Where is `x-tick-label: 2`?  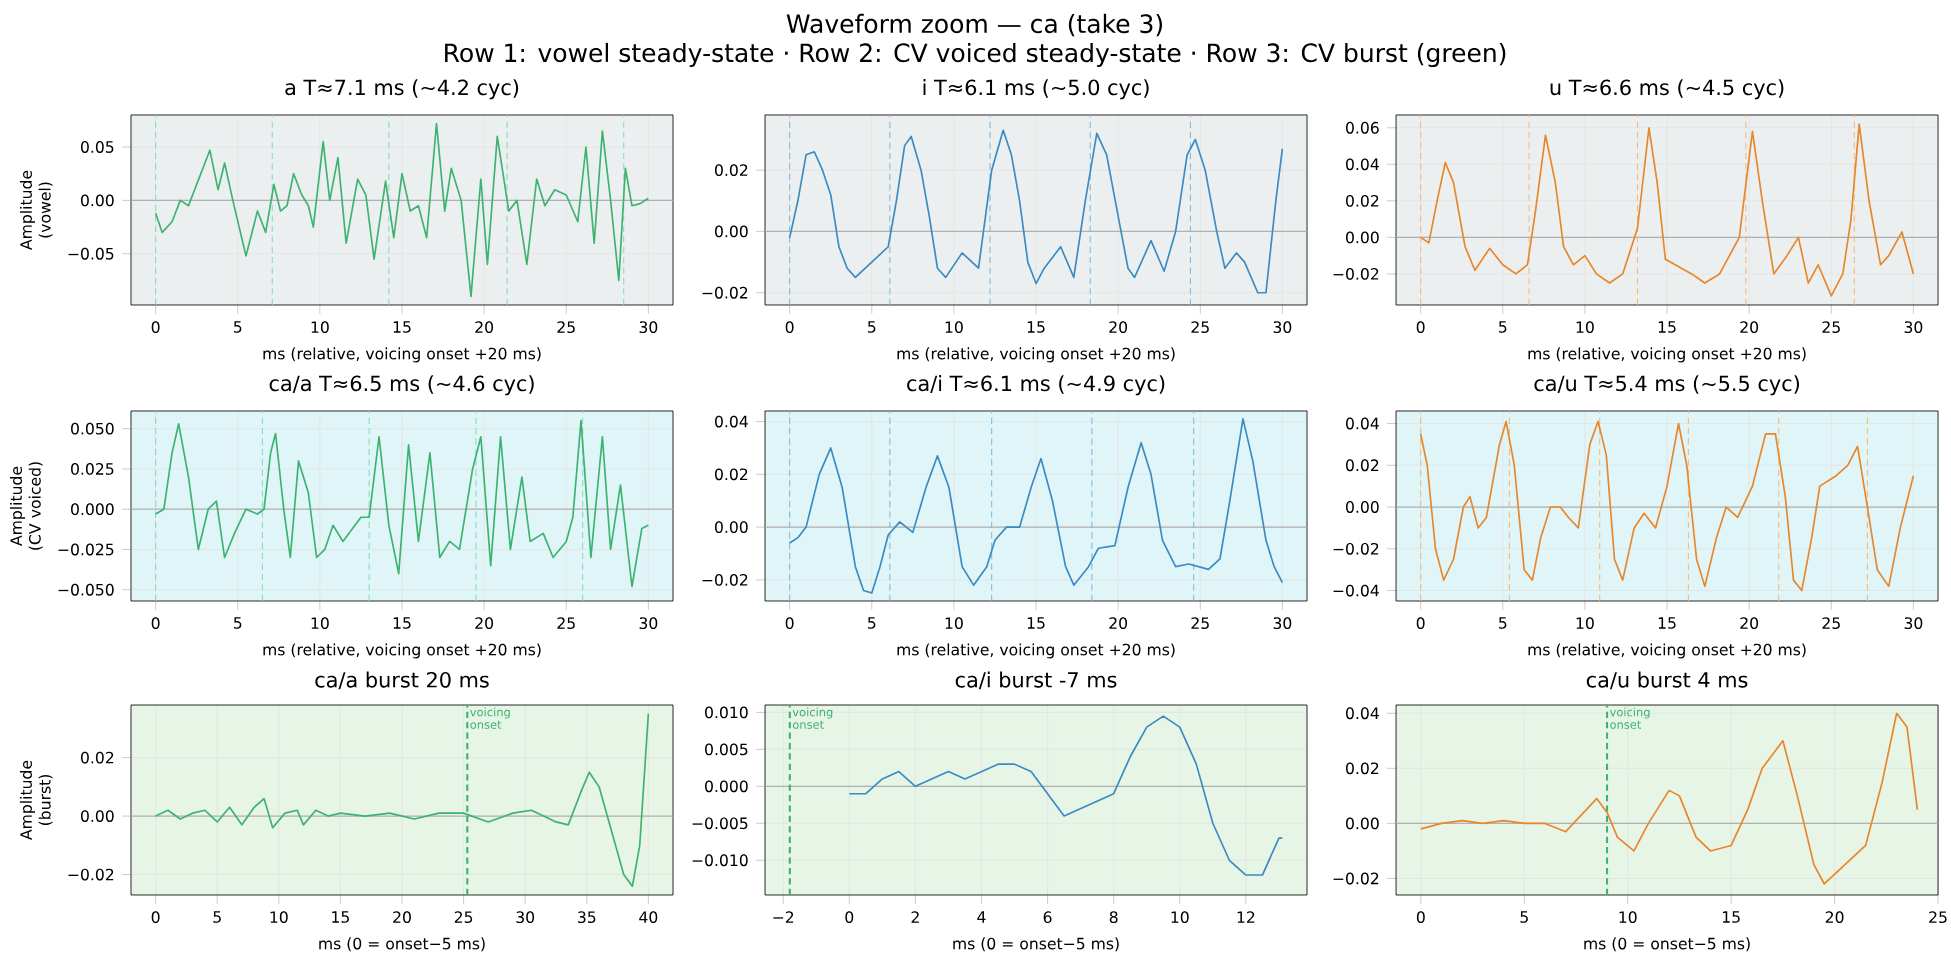 x-tick-label: 2 is located at coordinates (915, 917).